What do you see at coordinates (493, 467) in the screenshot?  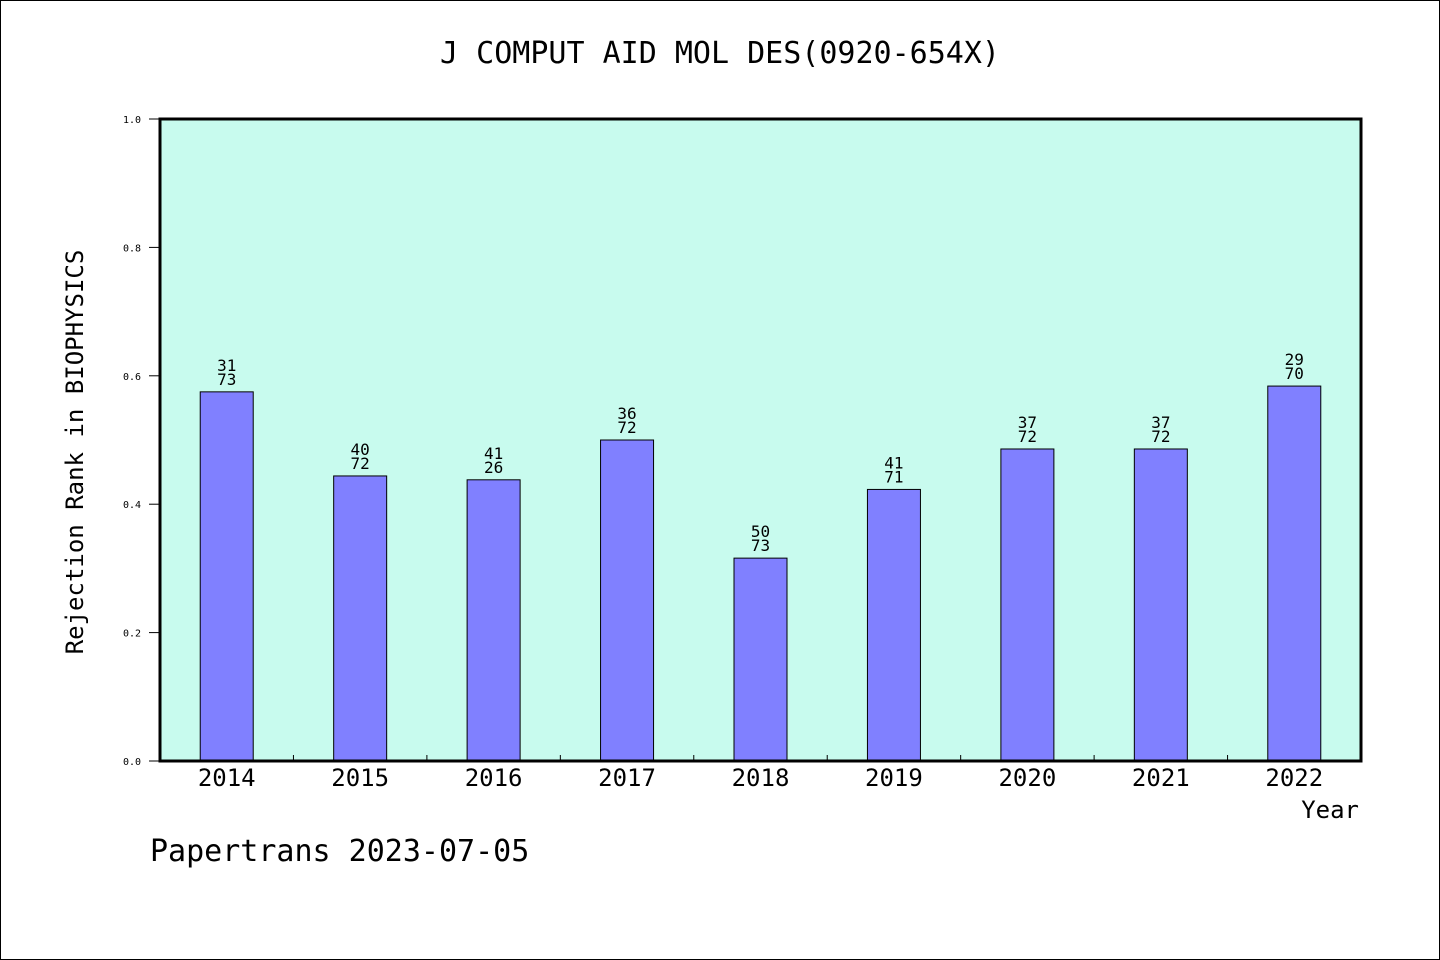 I see `bar-label-bottom: 26` at bounding box center [493, 467].